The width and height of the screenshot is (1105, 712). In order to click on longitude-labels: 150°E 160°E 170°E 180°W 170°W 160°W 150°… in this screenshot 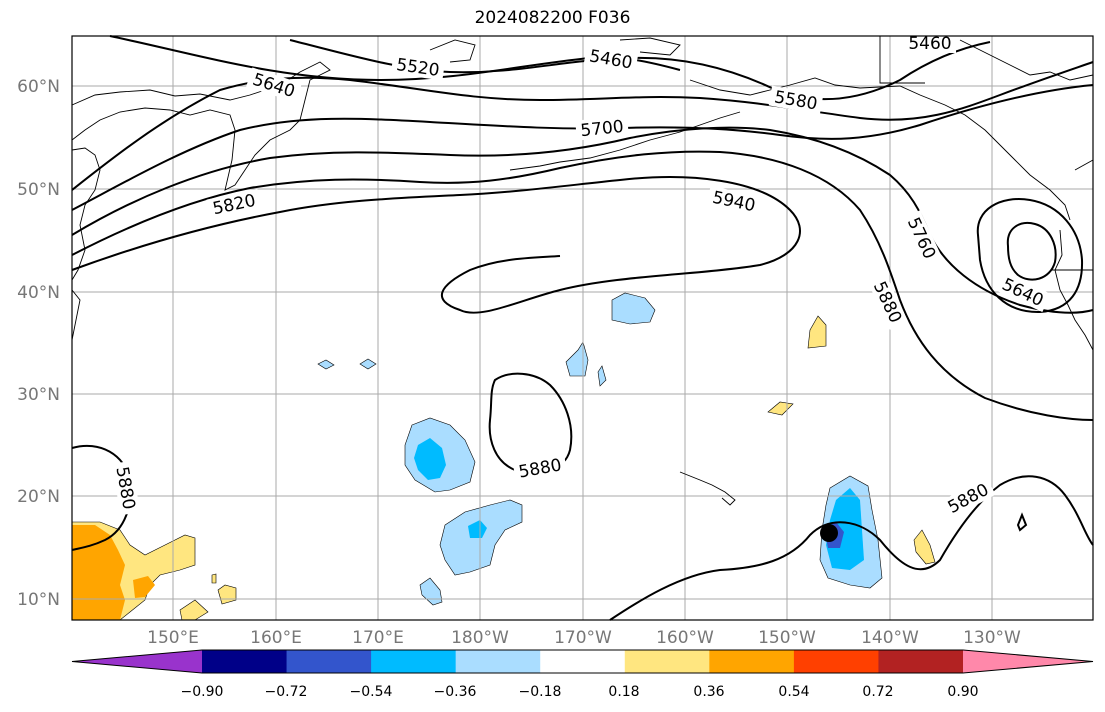, I will do `click(584, 638)`.